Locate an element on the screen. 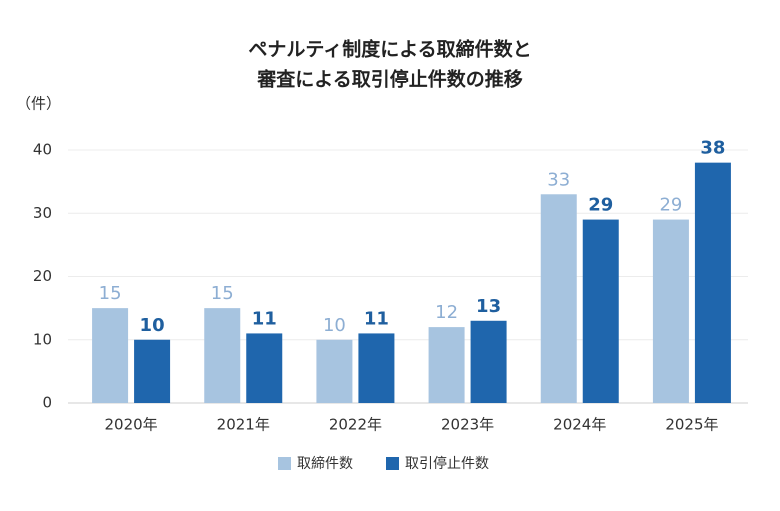  value-label: 13 is located at coordinates (488, 306).